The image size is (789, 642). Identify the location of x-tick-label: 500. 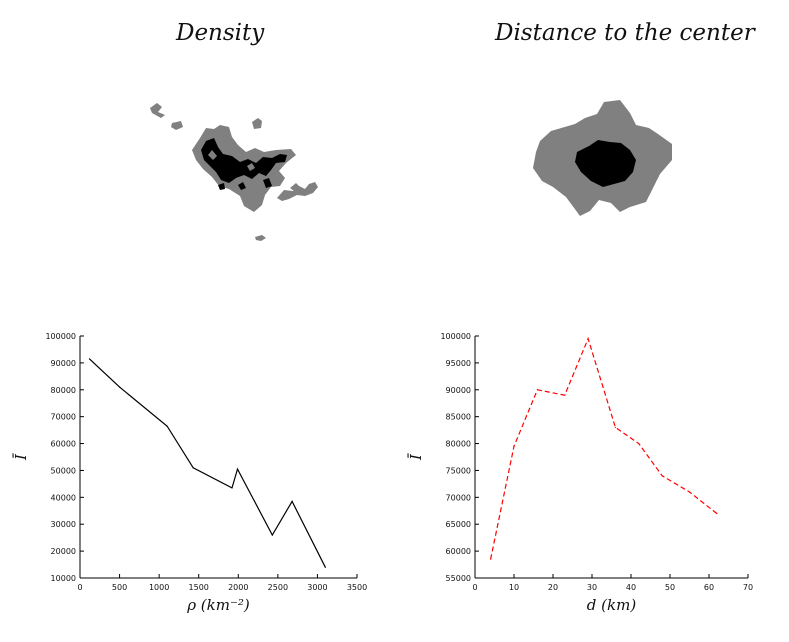
(119, 587).